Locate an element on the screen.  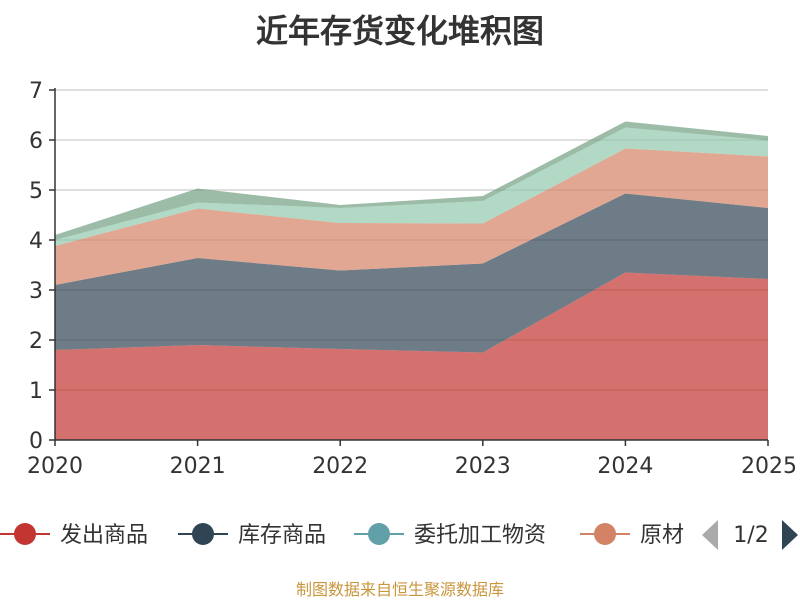
legend-page-indicator: 1/2 is located at coordinates (750, 535).